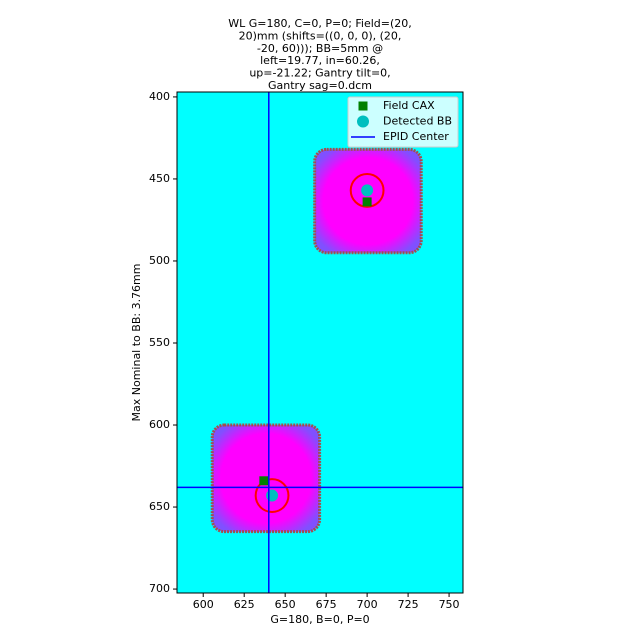  I want to click on chart-title: 20)mm (shifts=((0, 0, 0), (20,, so click(320, 35).